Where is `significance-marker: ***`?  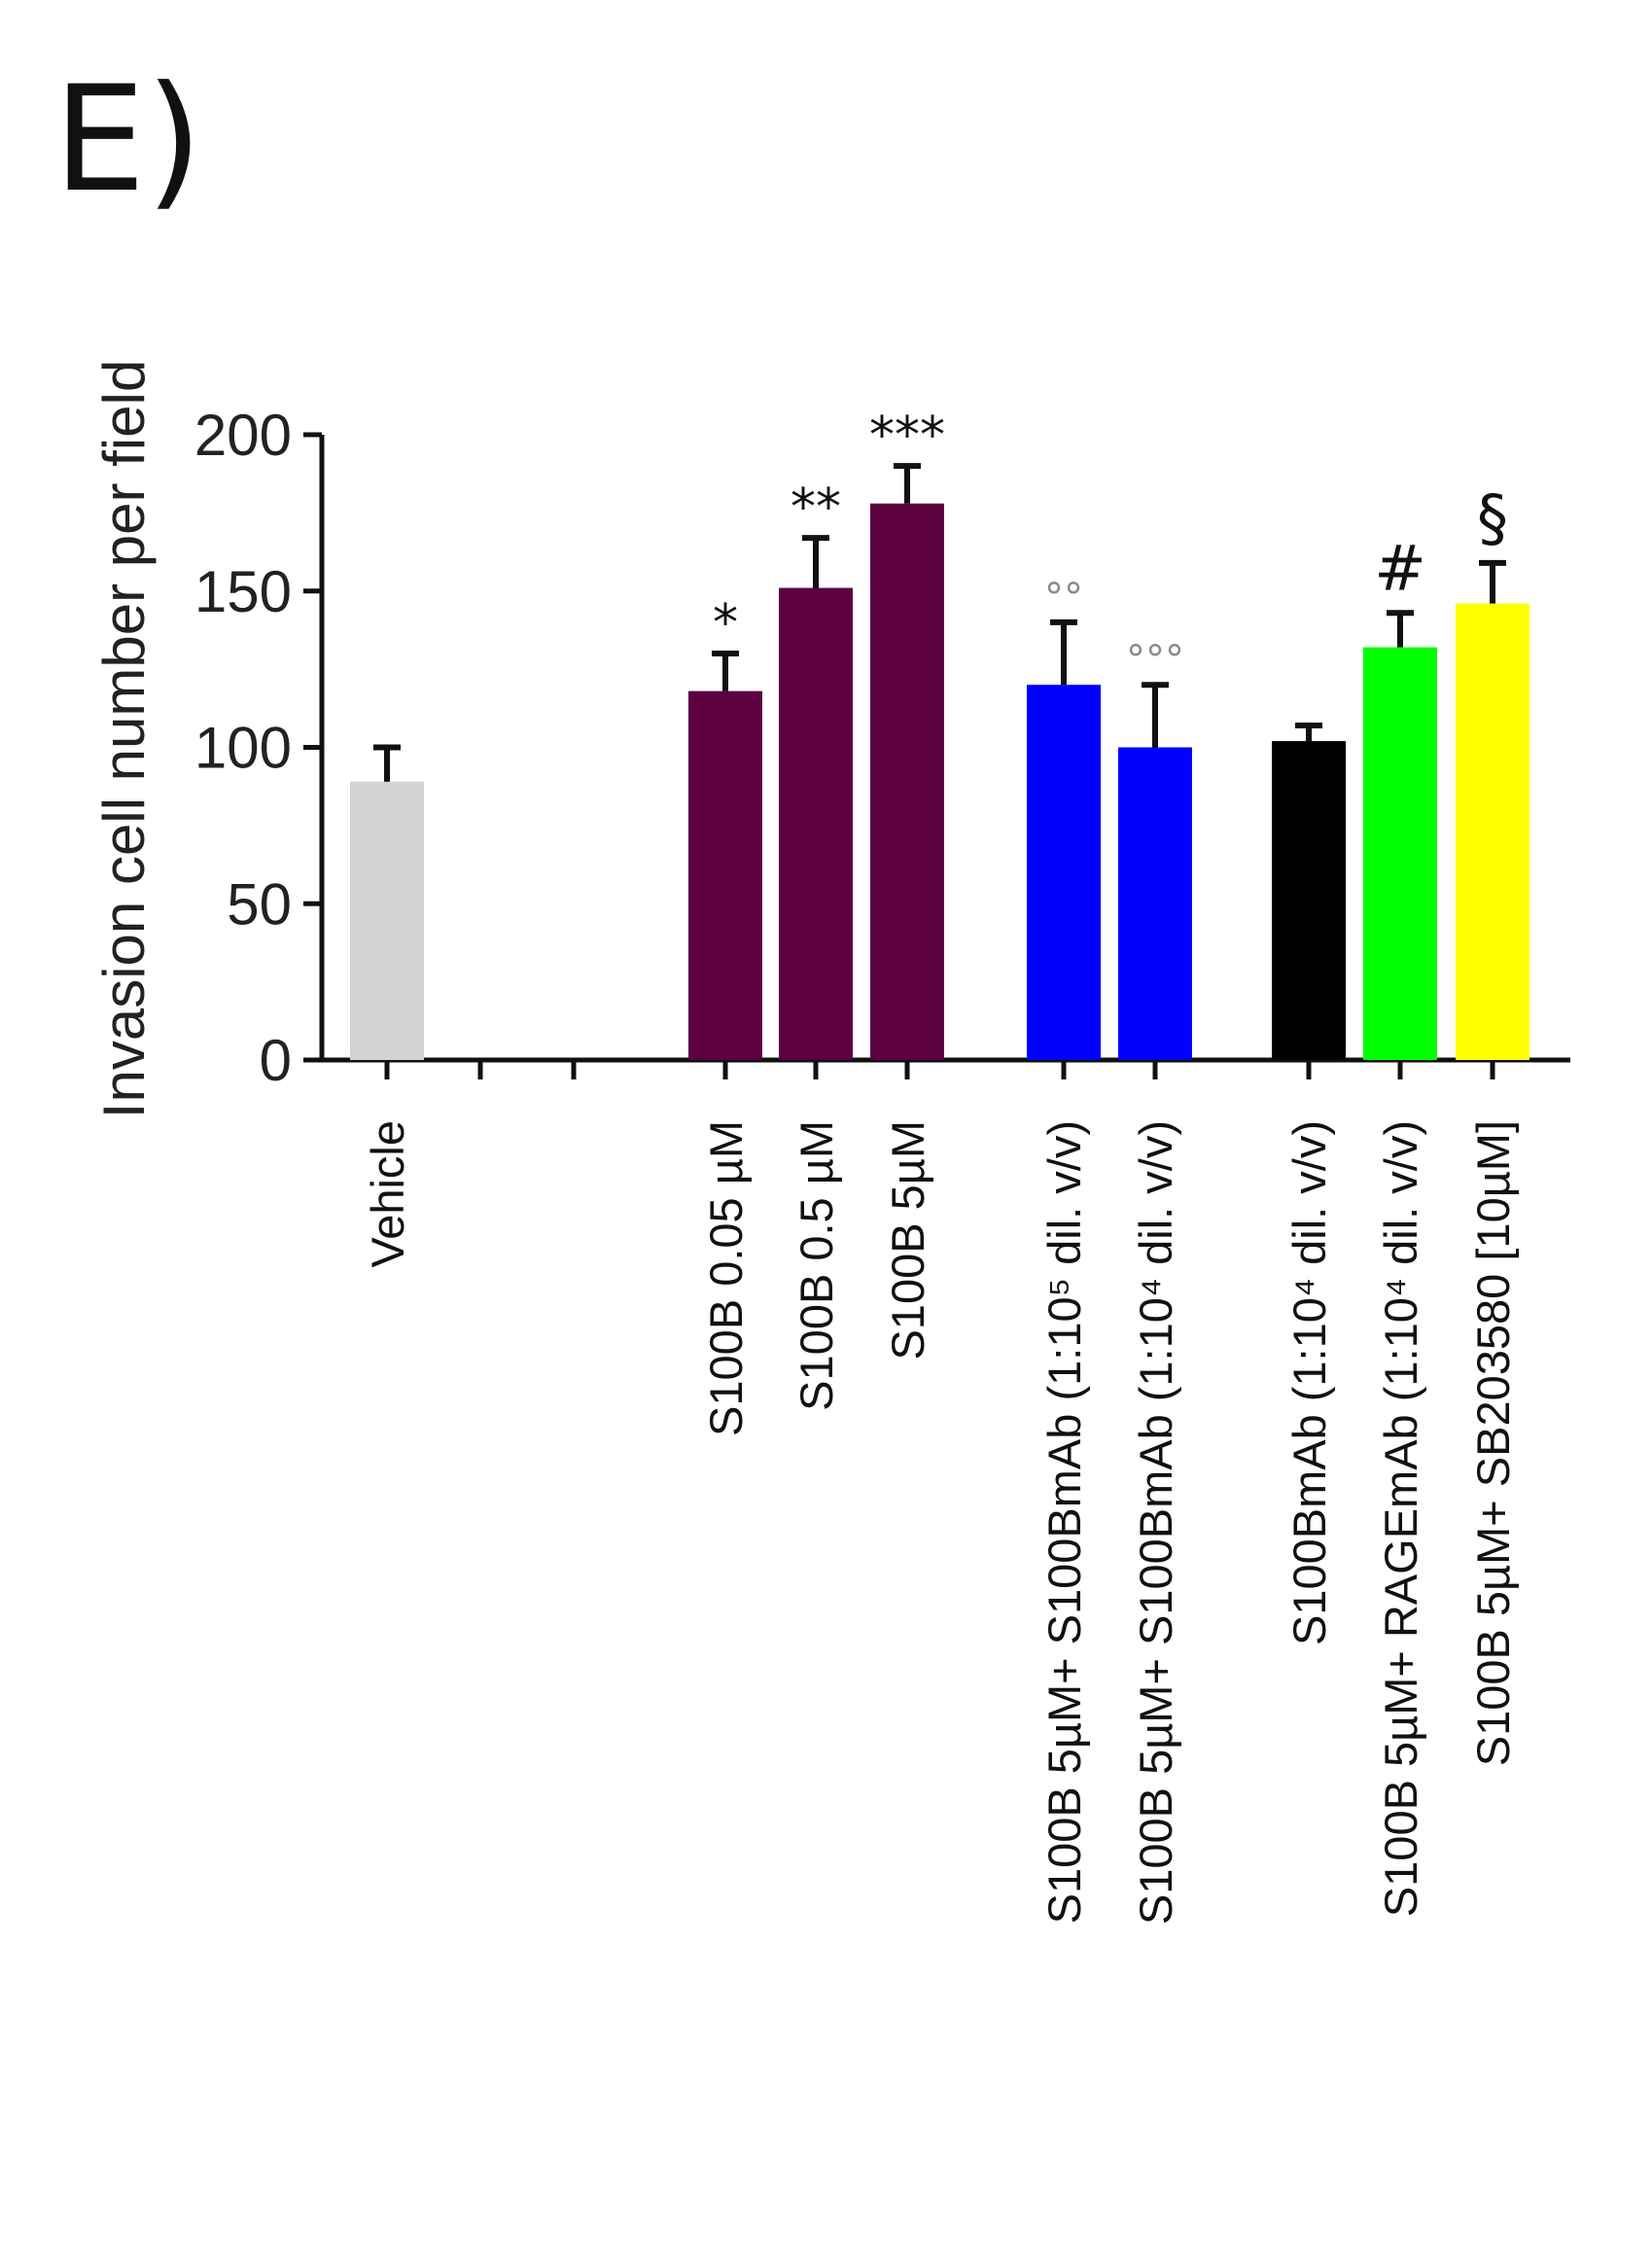 significance-marker: *** is located at coordinates (907, 436).